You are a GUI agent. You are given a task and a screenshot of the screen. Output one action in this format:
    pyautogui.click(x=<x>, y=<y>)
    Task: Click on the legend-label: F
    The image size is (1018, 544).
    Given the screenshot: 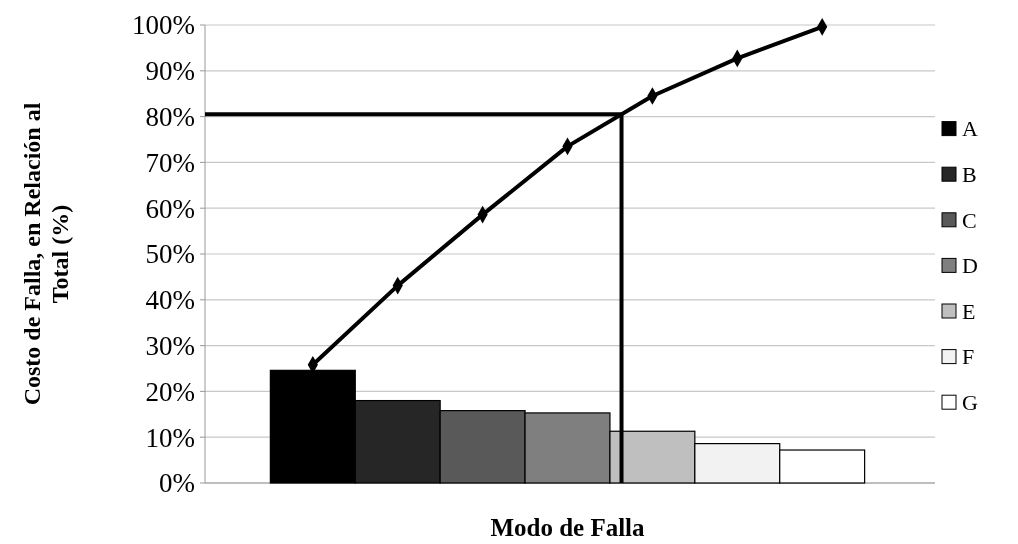 What is the action you would take?
    pyautogui.click(x=968, y=357)
    